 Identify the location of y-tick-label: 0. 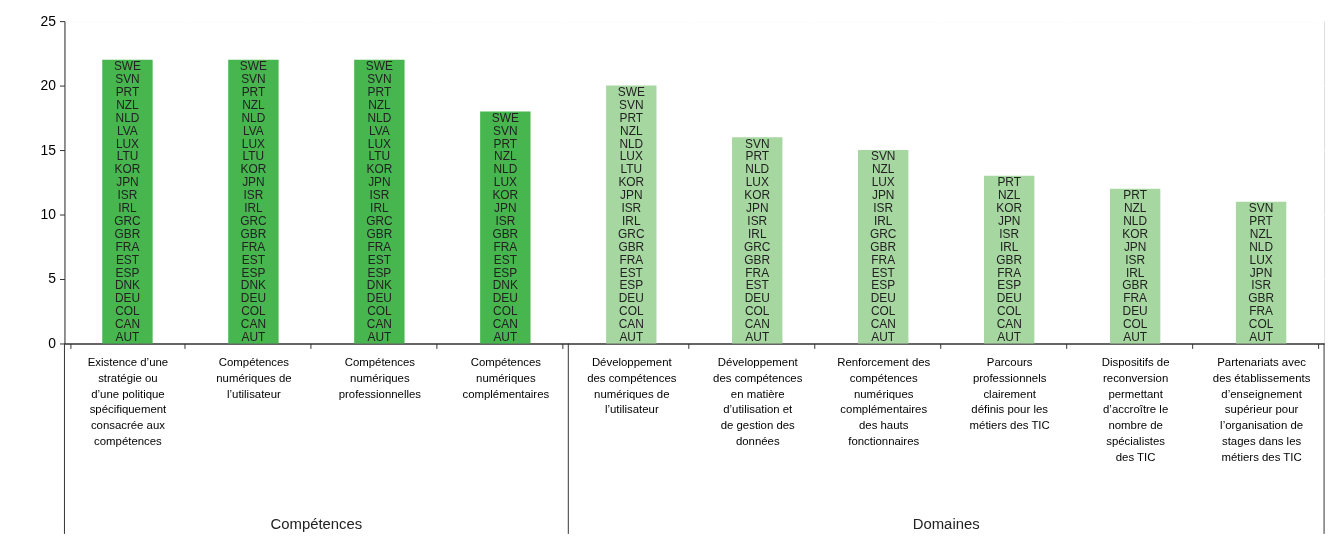
(52, 342).